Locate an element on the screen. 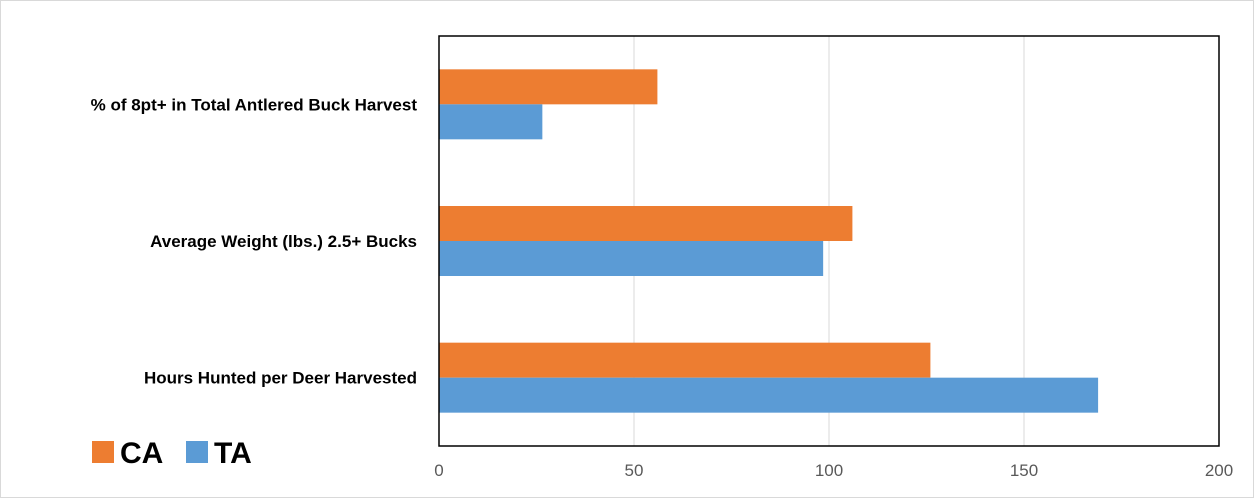  legend-swatch-ca is located at coordinates (103, 452).